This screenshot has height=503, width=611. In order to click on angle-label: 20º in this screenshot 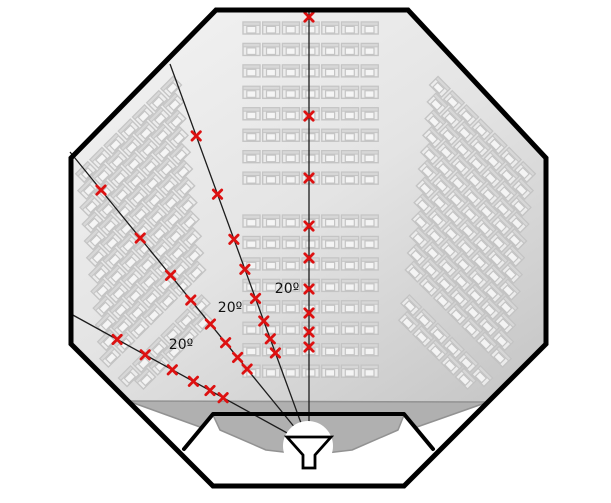, I will do `click(181, 345)`.